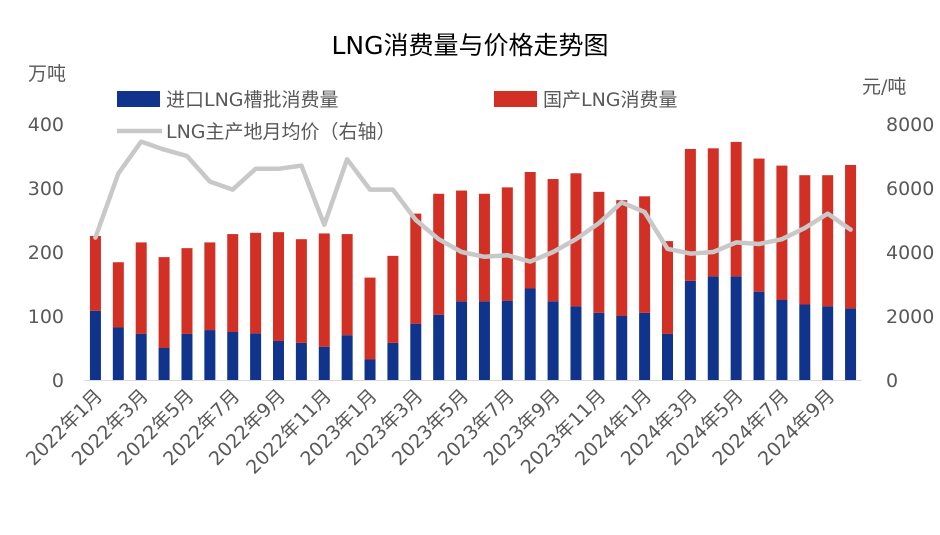 The width and height of the screenshot is (940, 535). What do you see at coordinates (910, 317) in the screenshot?
I see `right-tick-label: 2000` at bounding box center [910, 317].